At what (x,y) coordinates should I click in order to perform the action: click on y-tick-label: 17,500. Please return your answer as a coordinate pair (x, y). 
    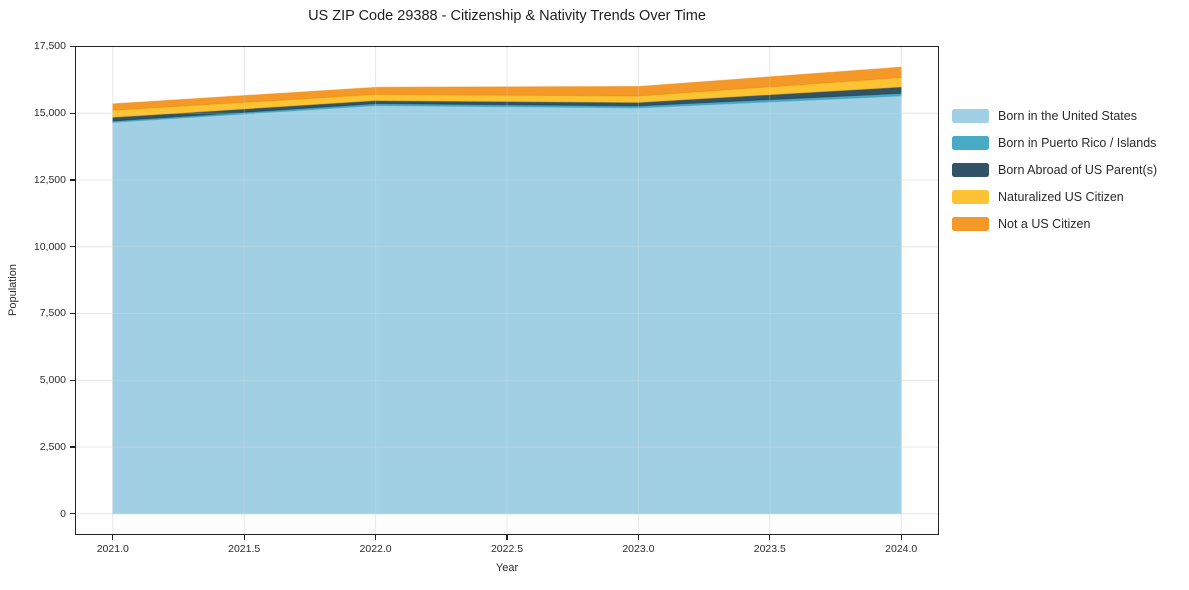
    Looking at the image, I should click on (49, 46).